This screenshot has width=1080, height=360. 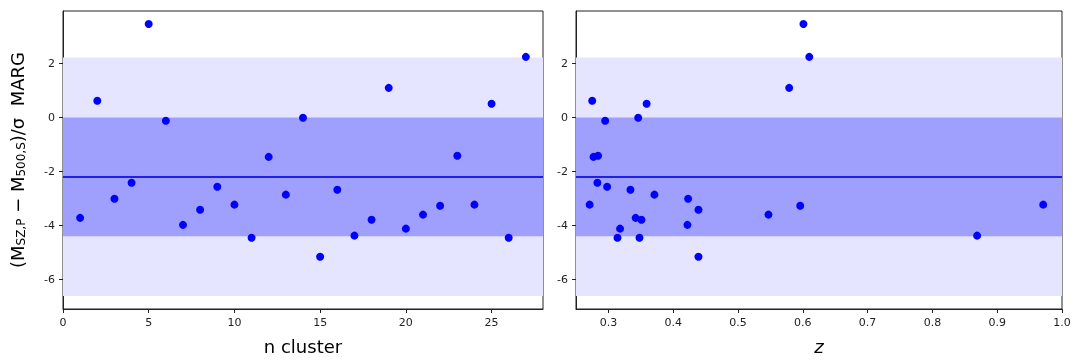 What do you see at coordinates (234, 322) in the screenshot?
I see `x-tick-label: 10` at bounding box center [234, 322].